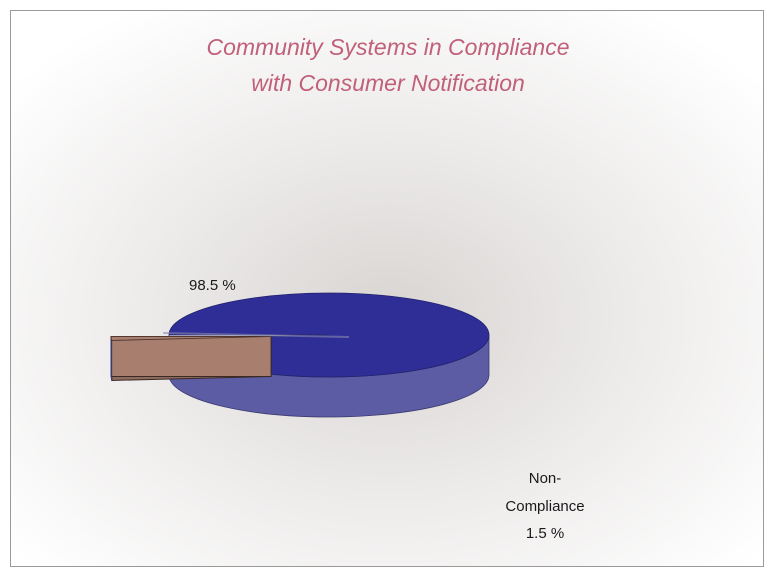  Describe the element at coordinates (545, 478) in the screenshot. I see `category-label-non-compliance-line-1: Non-` at that location.